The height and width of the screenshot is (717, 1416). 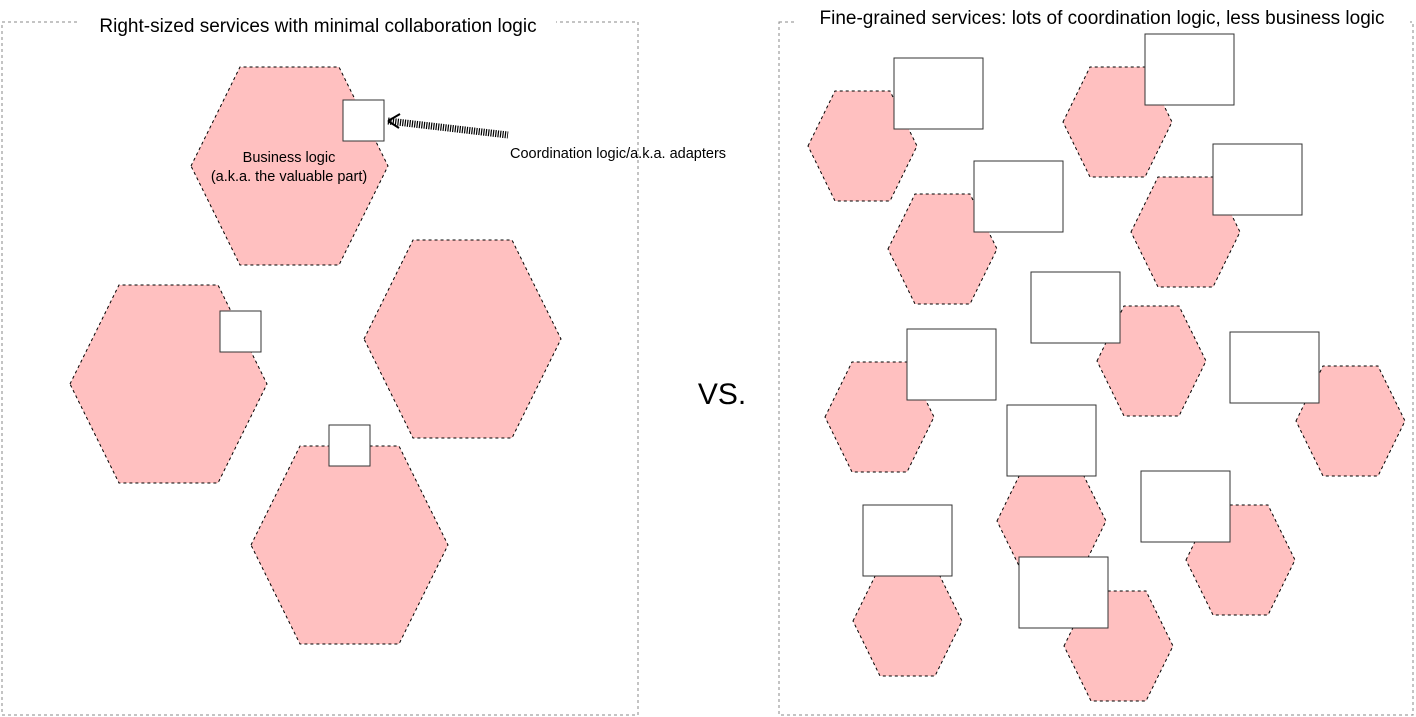 What do you see at coordinates (349, 545) in the screenshot?
I see `service-hexagon-bottom` at bounding box center [349, 545].